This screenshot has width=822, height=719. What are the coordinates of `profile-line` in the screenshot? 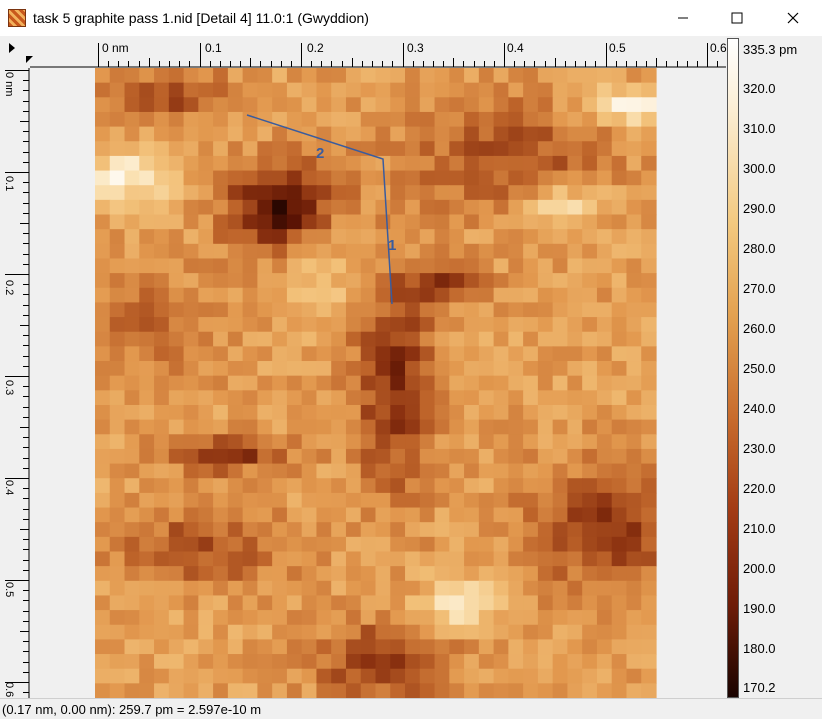 It's located at (319, 209).